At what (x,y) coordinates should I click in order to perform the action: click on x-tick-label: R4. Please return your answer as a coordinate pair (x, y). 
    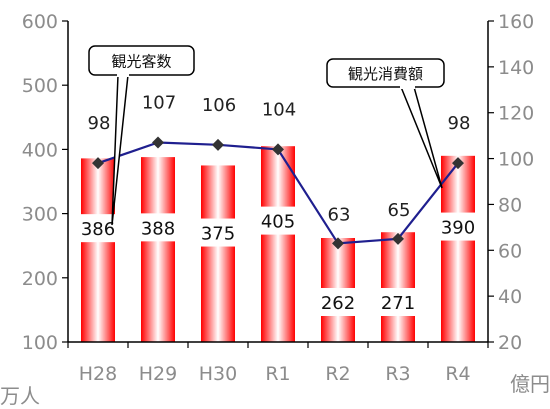
    Looking at the image, I should click on (457, 374).